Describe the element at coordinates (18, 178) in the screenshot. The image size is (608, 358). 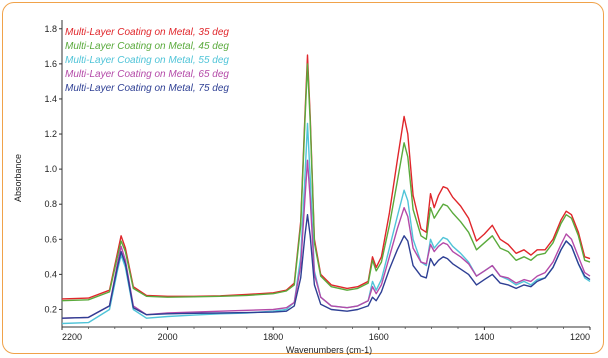
I see `y-axis-label: Absorbance` at that location.